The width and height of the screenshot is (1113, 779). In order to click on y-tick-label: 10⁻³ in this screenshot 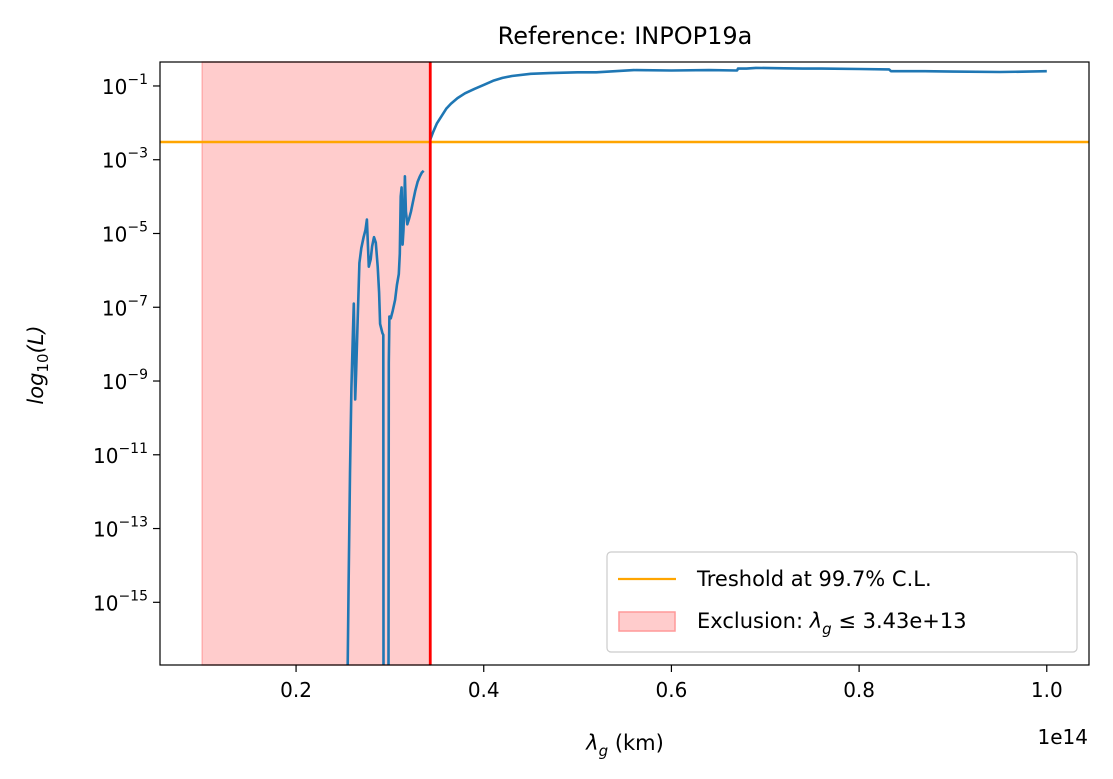, I will do `click(125, 159)`.